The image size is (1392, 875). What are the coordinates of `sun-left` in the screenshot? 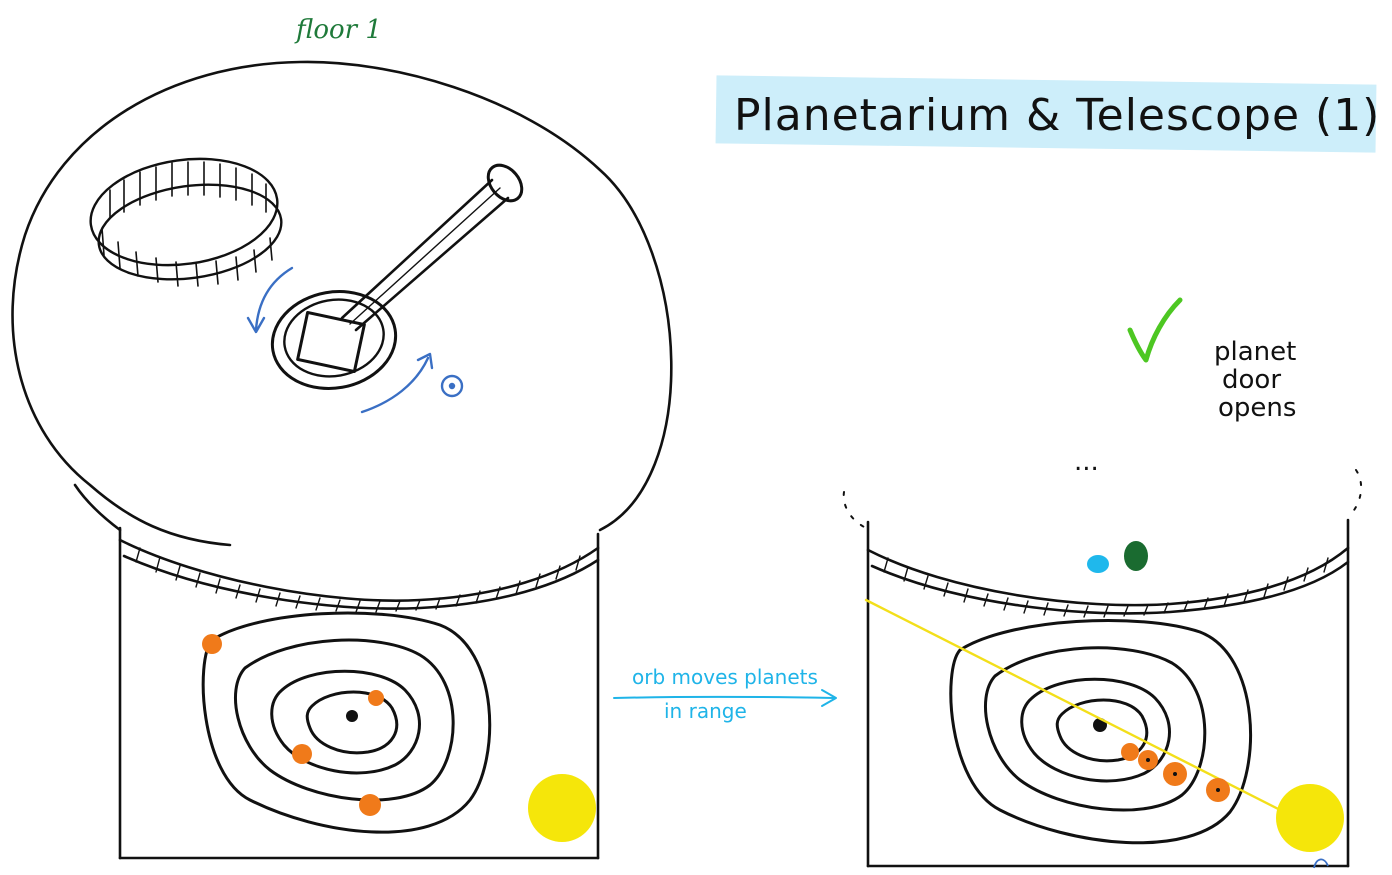 It's located at (562, 808).